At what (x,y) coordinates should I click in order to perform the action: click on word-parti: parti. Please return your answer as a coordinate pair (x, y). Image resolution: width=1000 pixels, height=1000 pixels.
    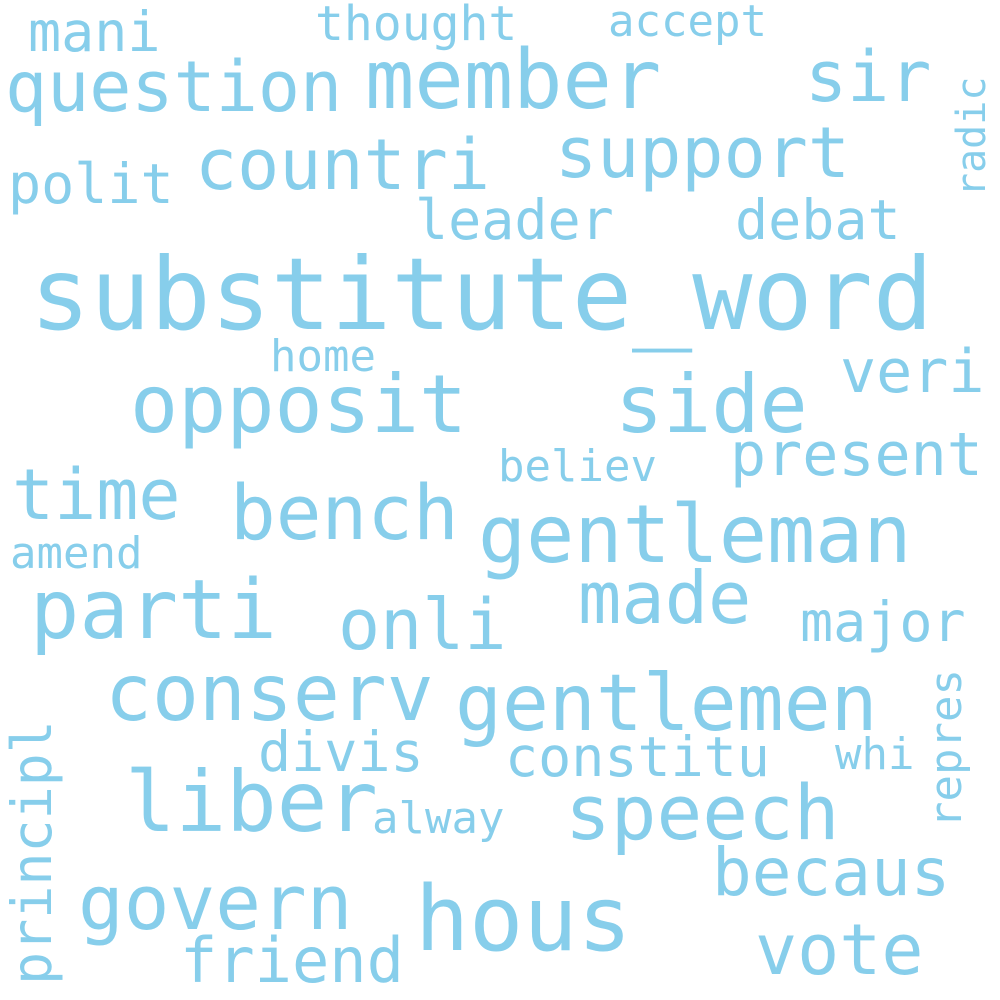
    Looking at the image, I should click on (153, 610).